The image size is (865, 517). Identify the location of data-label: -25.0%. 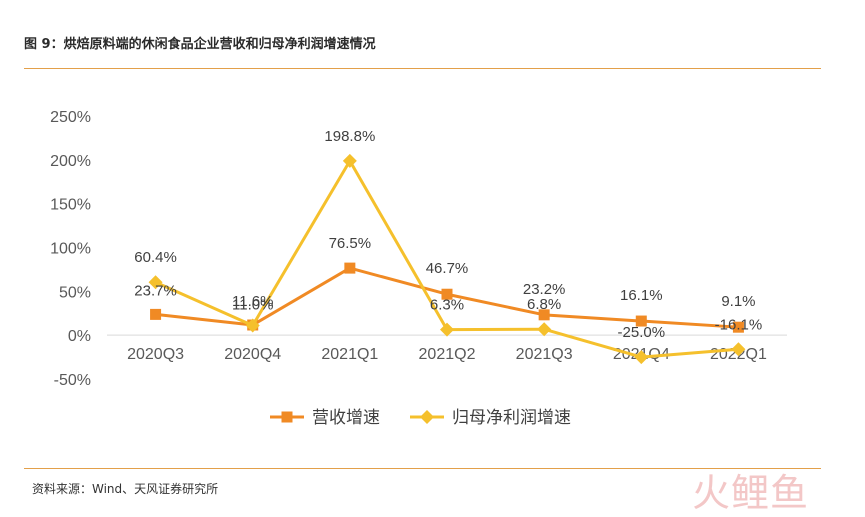
(642, 332).